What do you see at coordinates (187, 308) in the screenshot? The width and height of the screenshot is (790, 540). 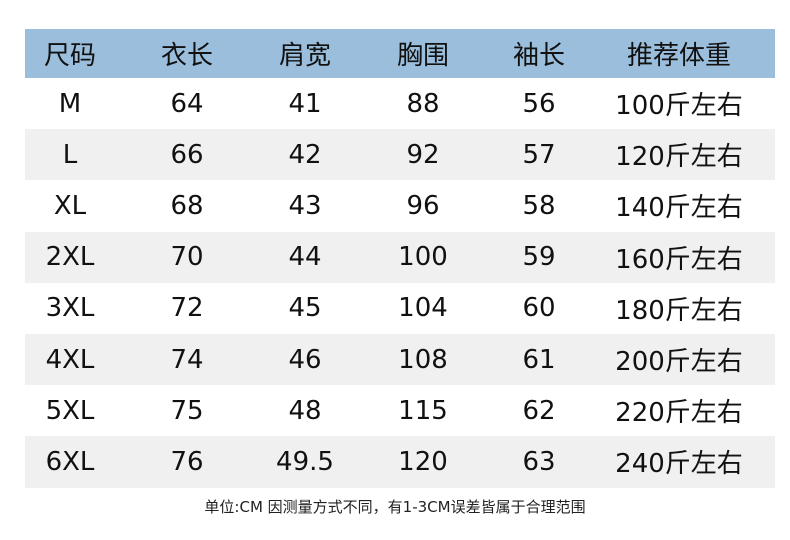 I see `table-cell: 72` at bounding box center [187, 308].